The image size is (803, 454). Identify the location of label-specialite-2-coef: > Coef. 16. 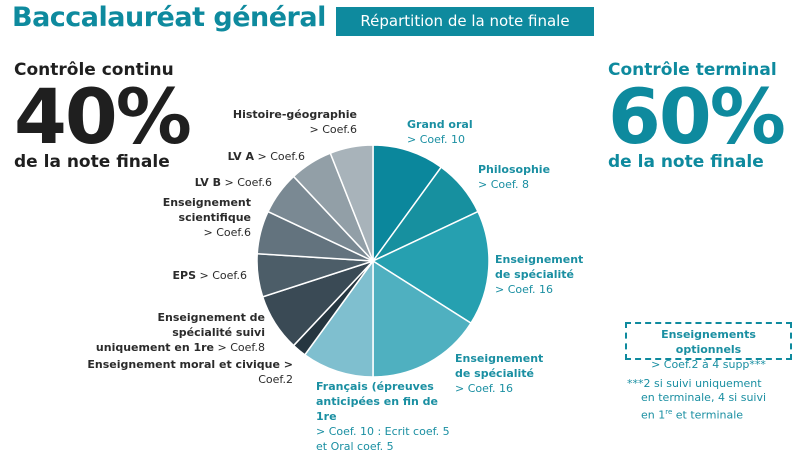
(484, 388).